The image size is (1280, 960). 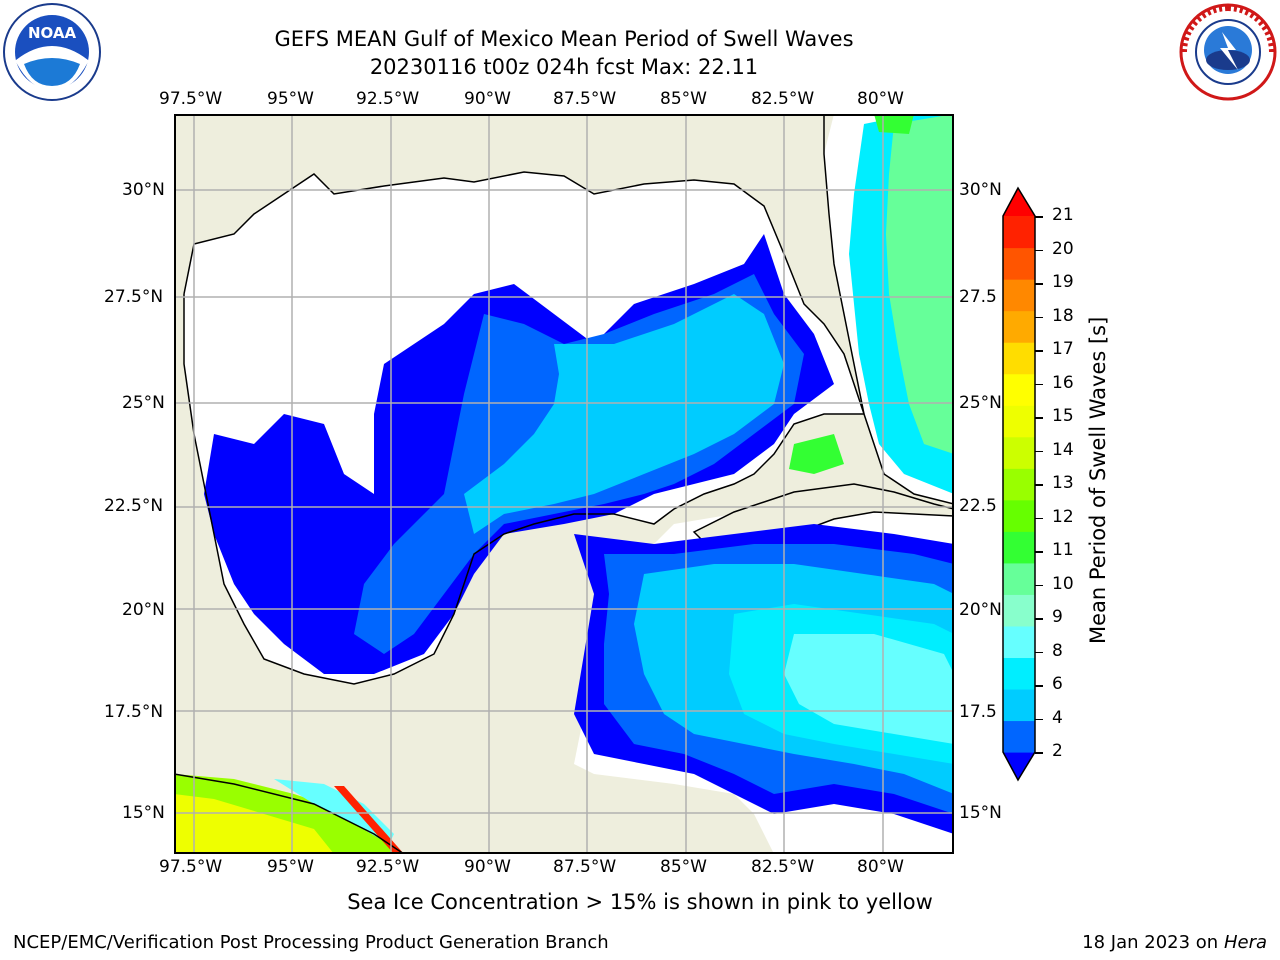 What do you see at coordinates (134, 297) in the screenshot?
I see `lat-label-left: 27.5°N` at bounding box center [134, 297].